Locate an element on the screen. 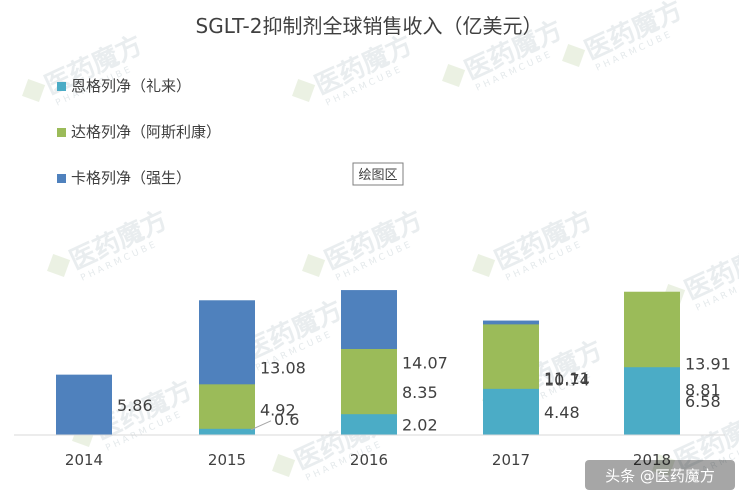 The width and height of the screenshot is (739, 496). data-label-2016-series-0: 14.07 is located at coordinates (425, 363).